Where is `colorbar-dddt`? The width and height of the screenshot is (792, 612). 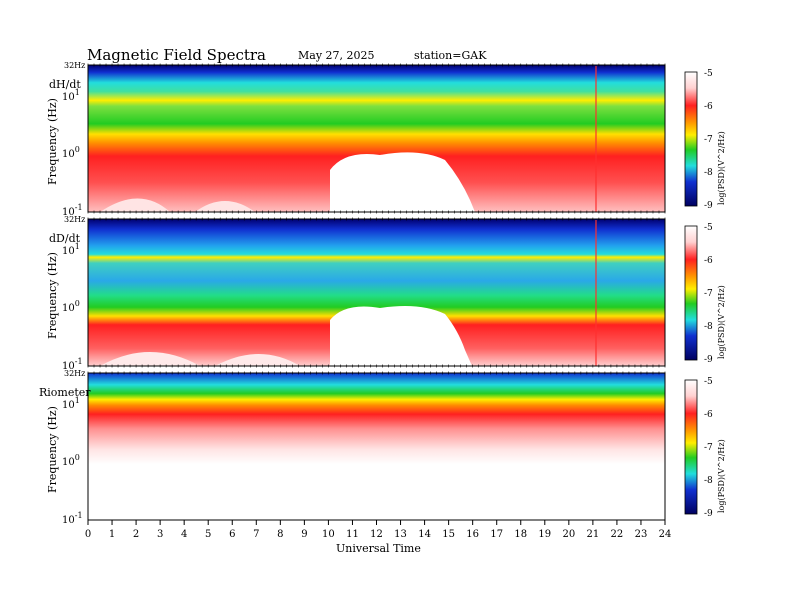
colorbar-dddt is located at coordinates (691, 293).